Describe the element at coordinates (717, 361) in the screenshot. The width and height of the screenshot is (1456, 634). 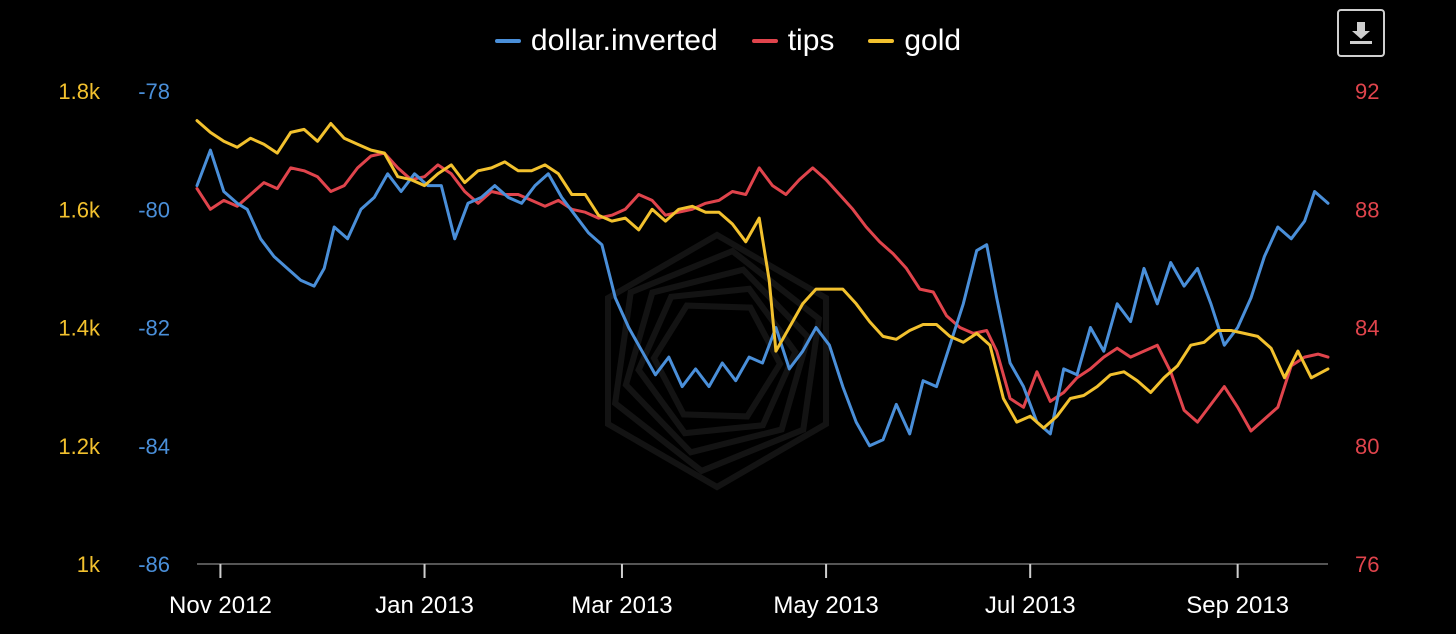
I see `watermark-logo` at that location.